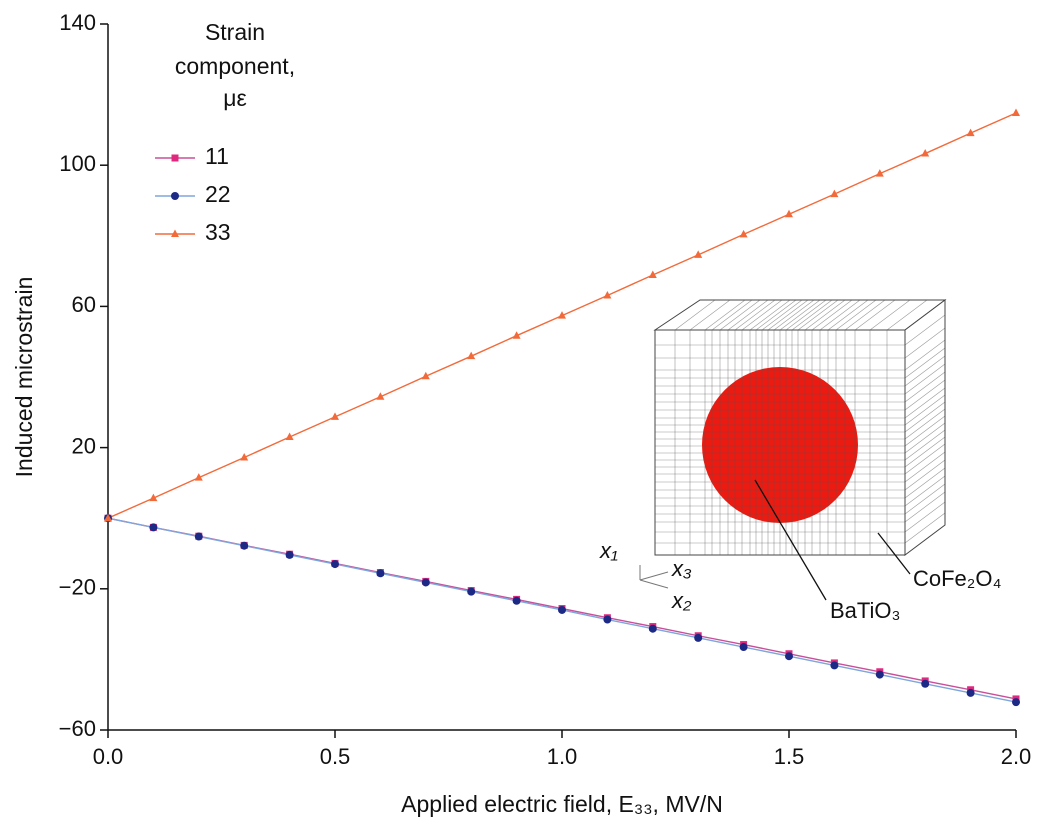 This screenshot has height=822, width=1044. I want to click on legend-label: 33, so click(218, 232).